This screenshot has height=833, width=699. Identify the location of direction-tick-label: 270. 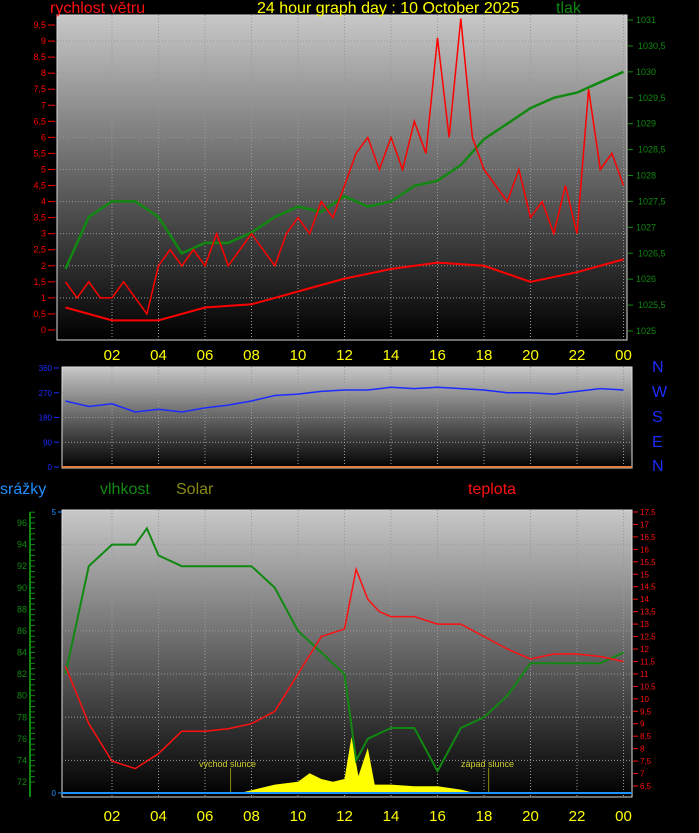
(46, 393).